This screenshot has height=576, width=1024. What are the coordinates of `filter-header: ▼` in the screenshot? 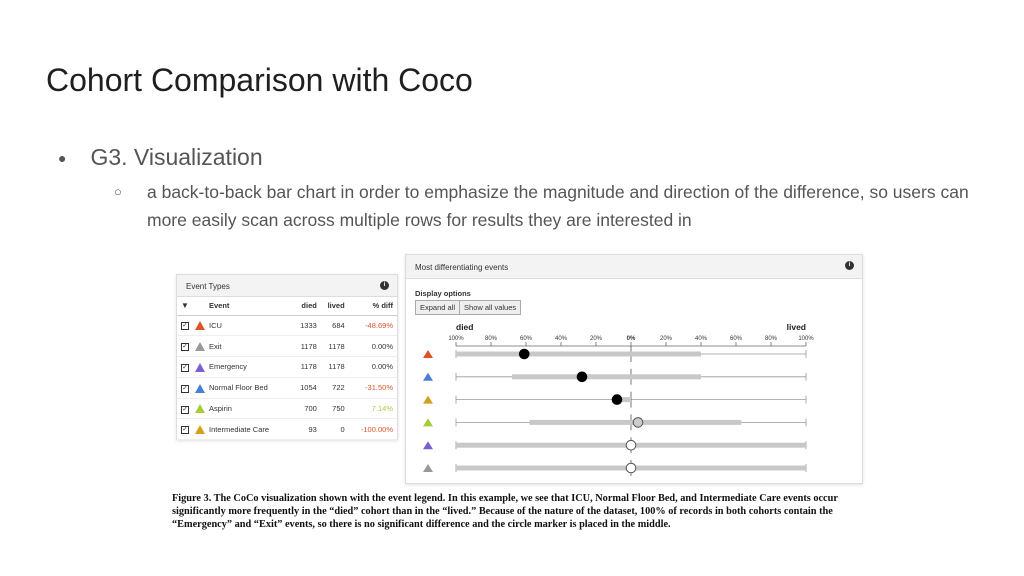 It's located at (185, 306).